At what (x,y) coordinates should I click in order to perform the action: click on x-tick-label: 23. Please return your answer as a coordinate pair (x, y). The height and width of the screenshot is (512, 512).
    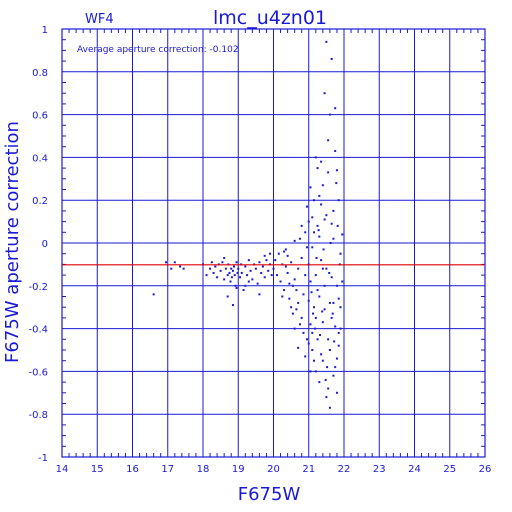
    Looking at the image, I should click on (379, 469).